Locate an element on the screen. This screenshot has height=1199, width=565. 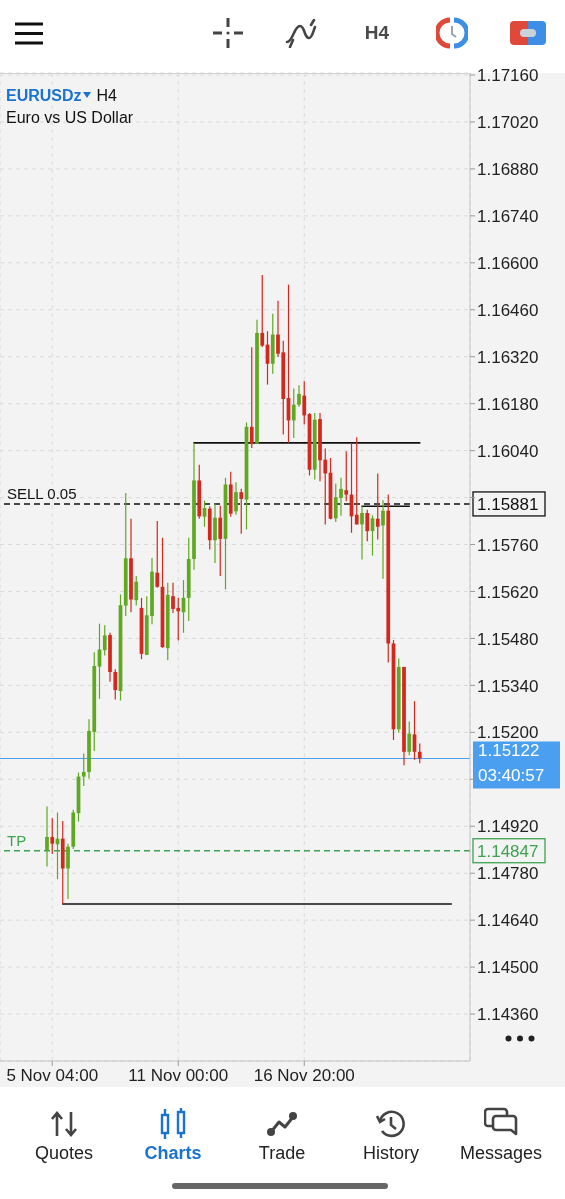
annotation: SELL 0.05 is located at coordinates (42, 493).